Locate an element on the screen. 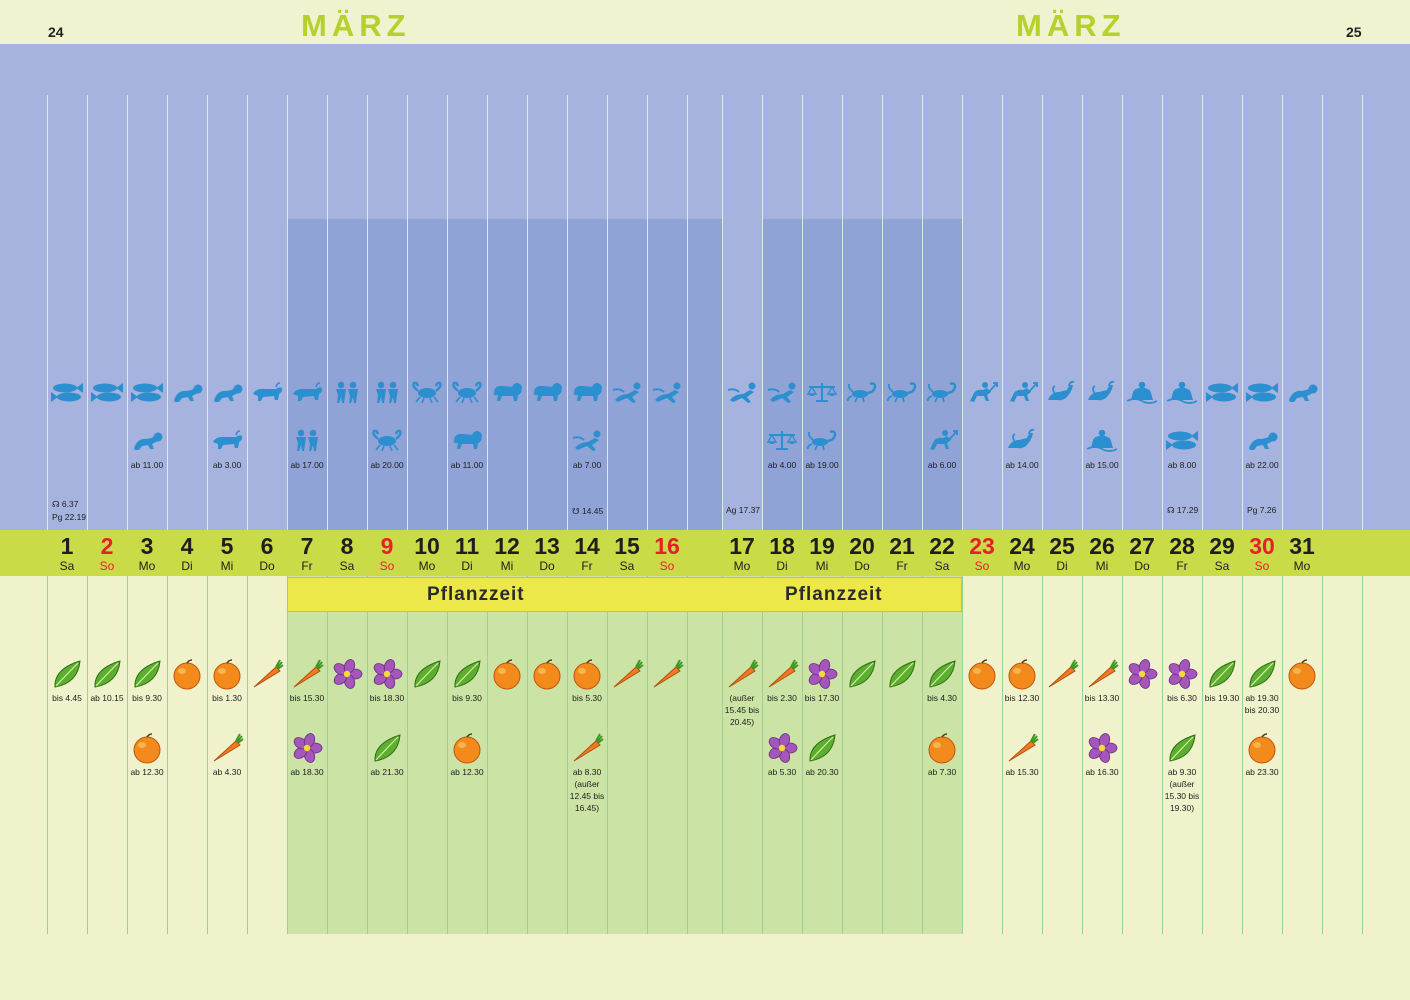 The height and width of the screenshot is (1000, 1410). page-number-left: 24 is located at coordinates (56, 32).